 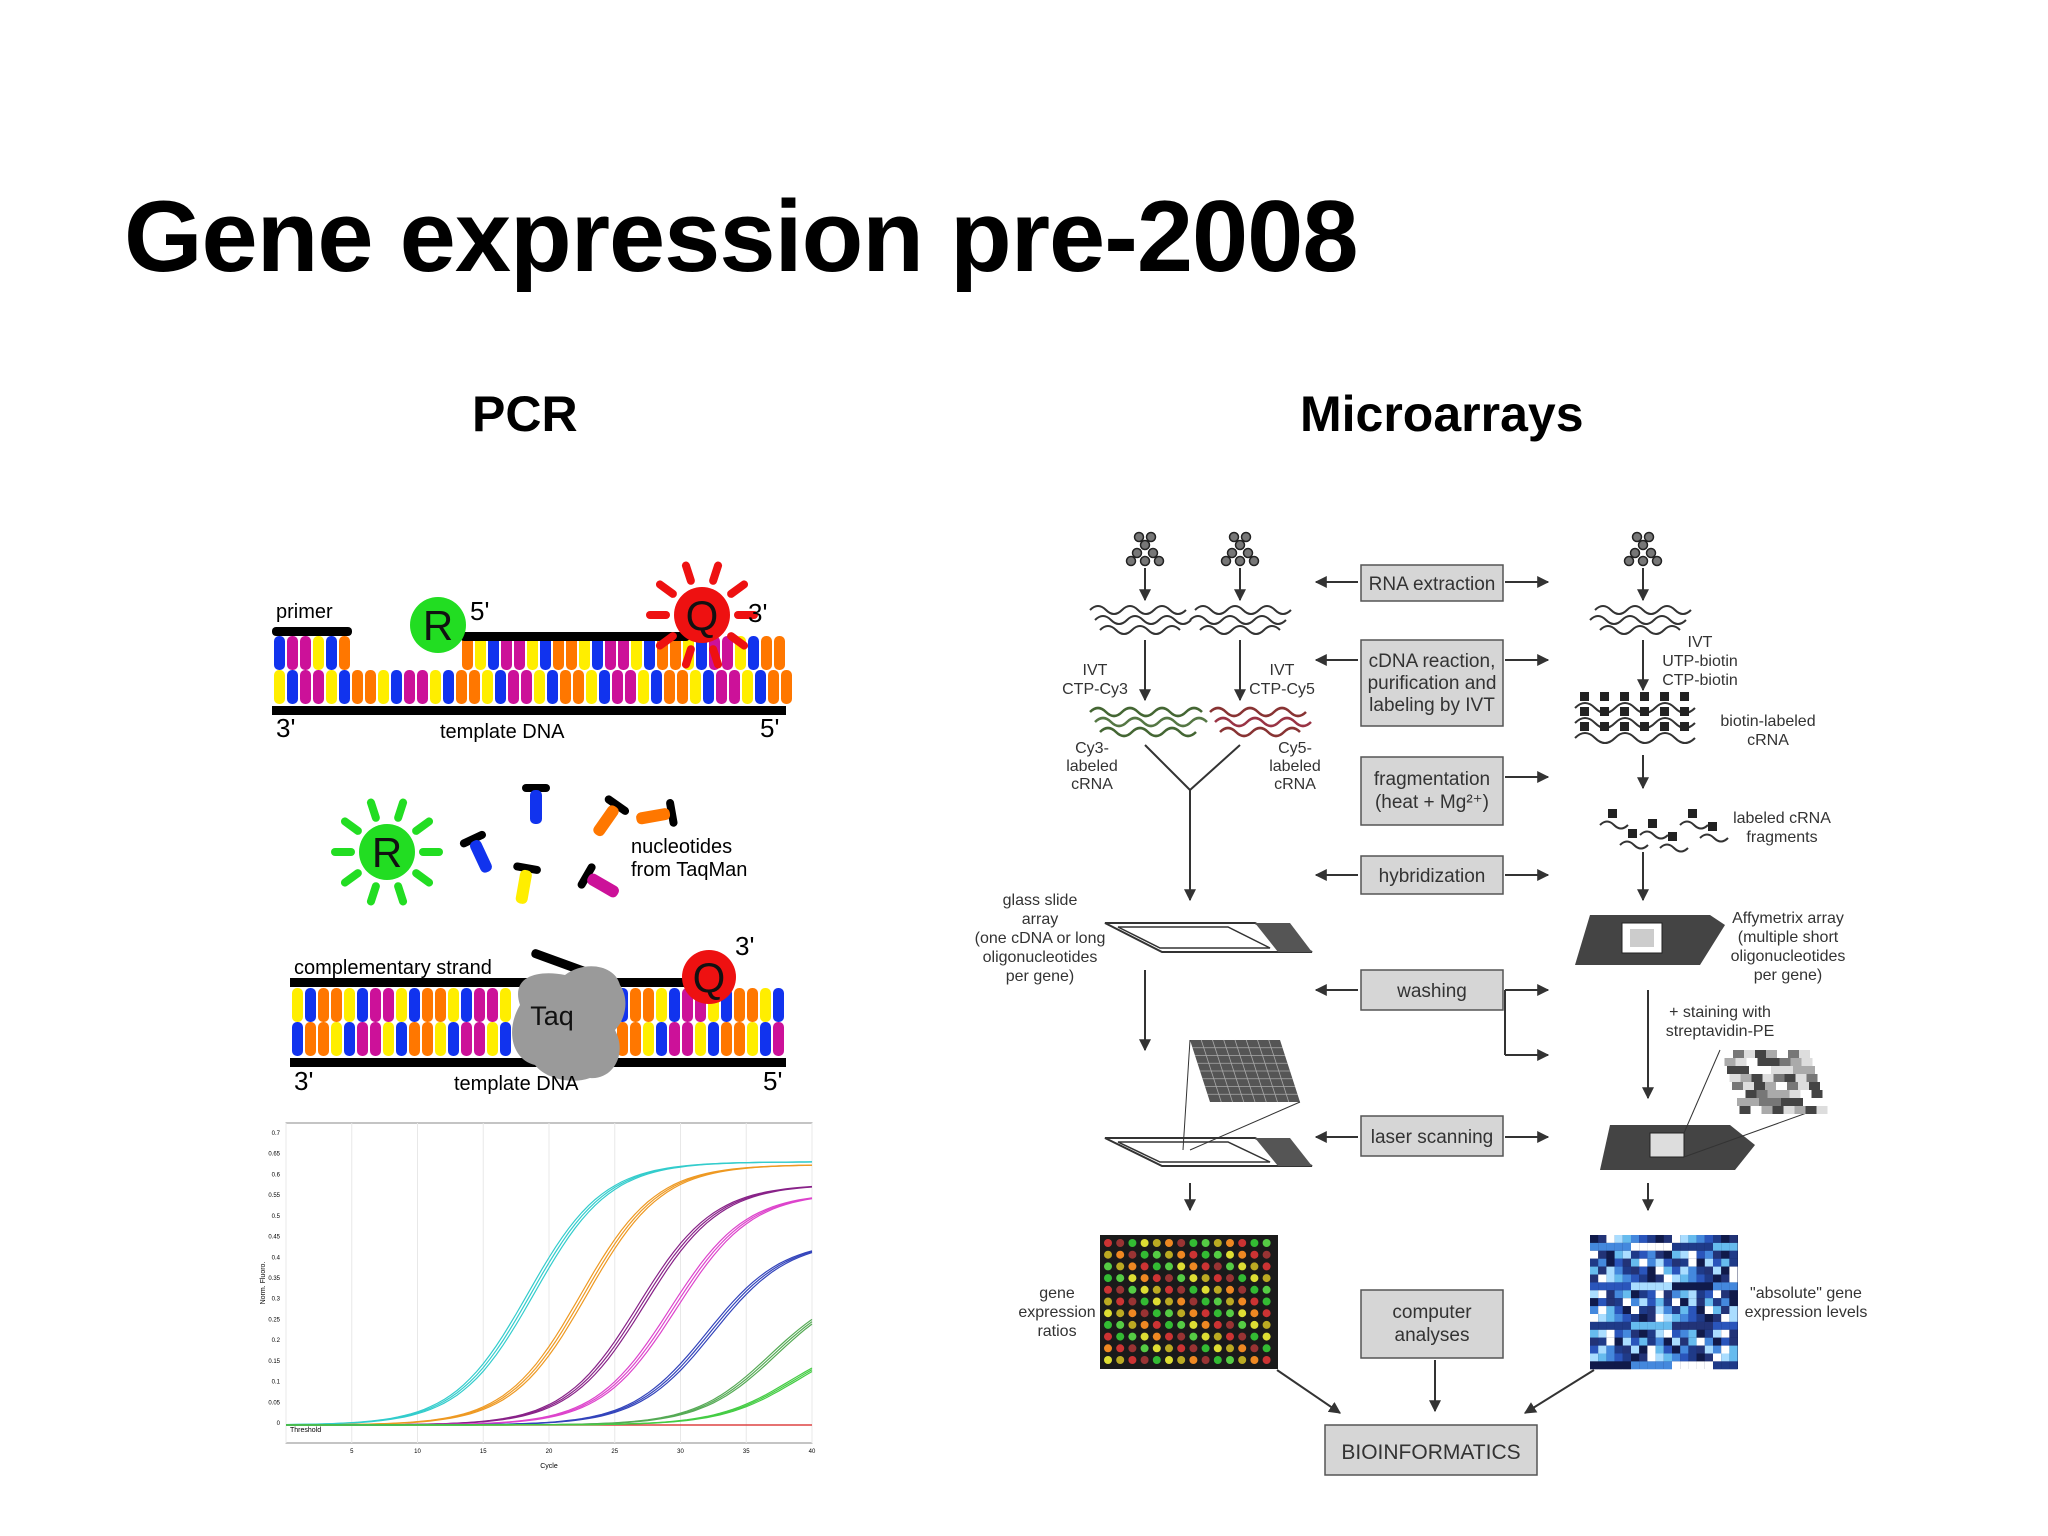 What do you see at coordinates (1806, 1312) in the screenshot?
I see `svg-text: expression levels` at bounding box center [1806, 1312].